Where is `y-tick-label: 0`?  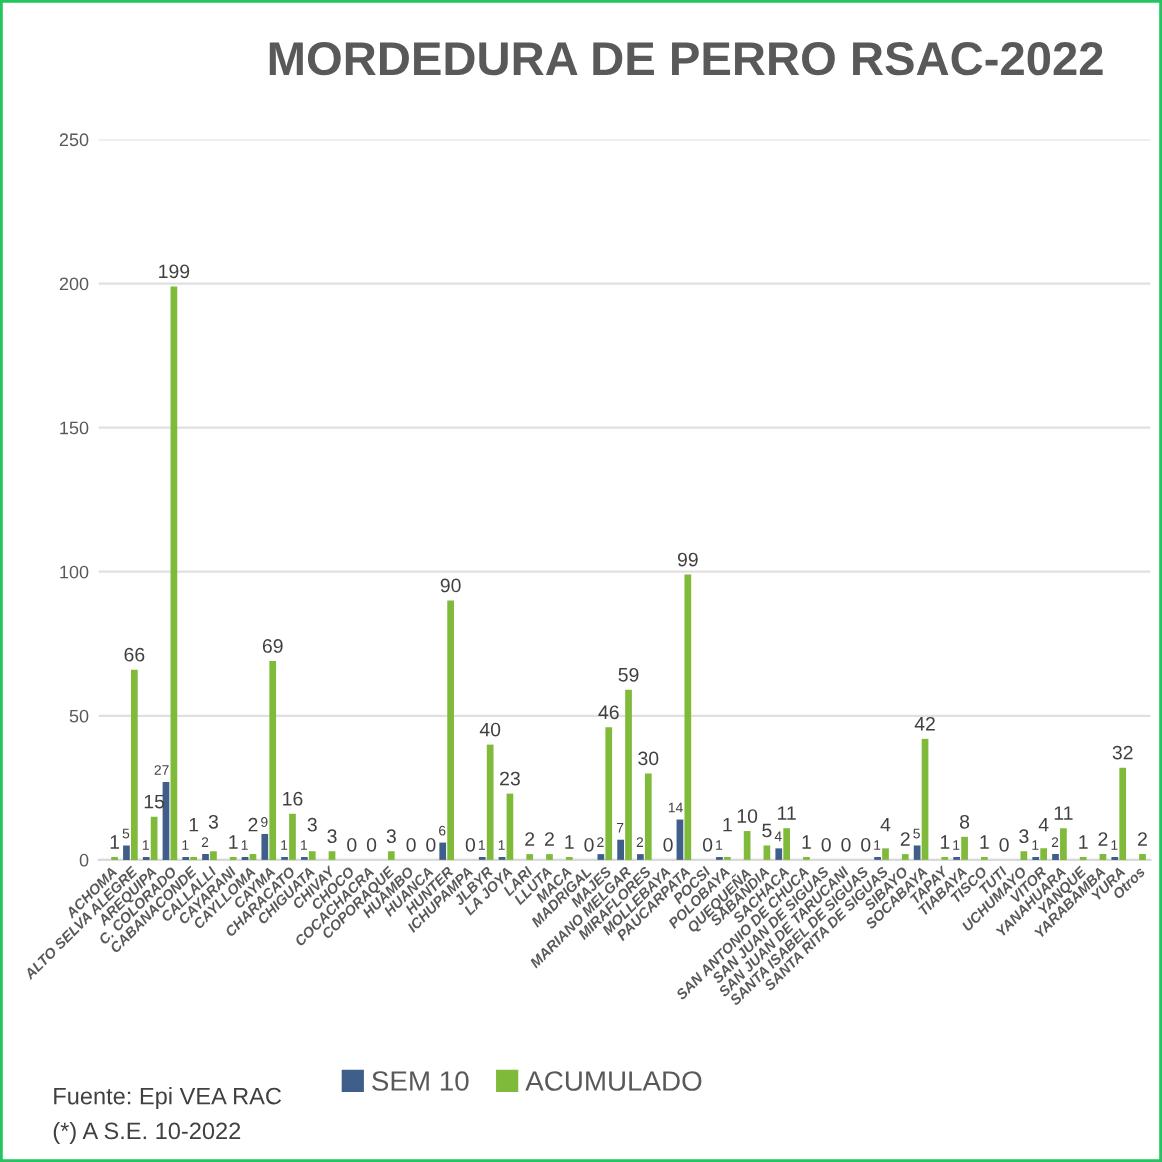 y-tick-label: 0 is located at coordinates (84, 860).